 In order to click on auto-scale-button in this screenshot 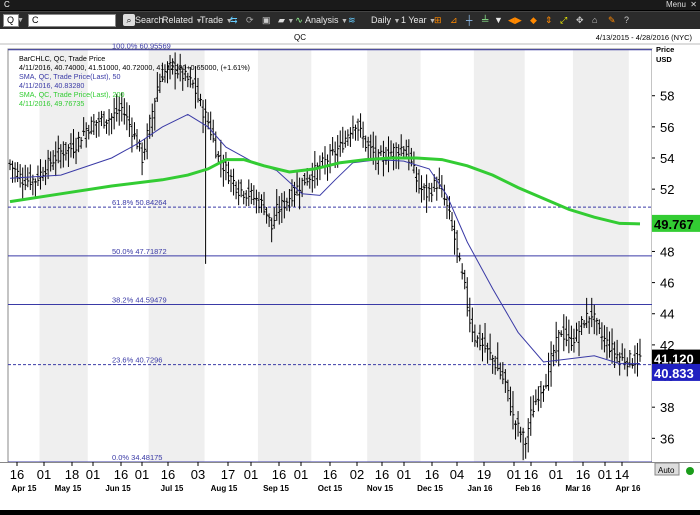, I will do `click(667, 469)`.